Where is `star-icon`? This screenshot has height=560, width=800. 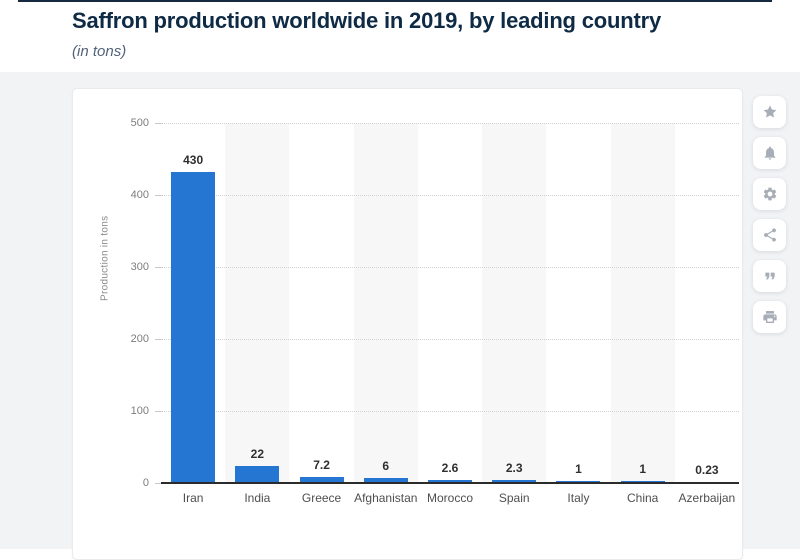
star-icon is located at coordinates (770, 112).